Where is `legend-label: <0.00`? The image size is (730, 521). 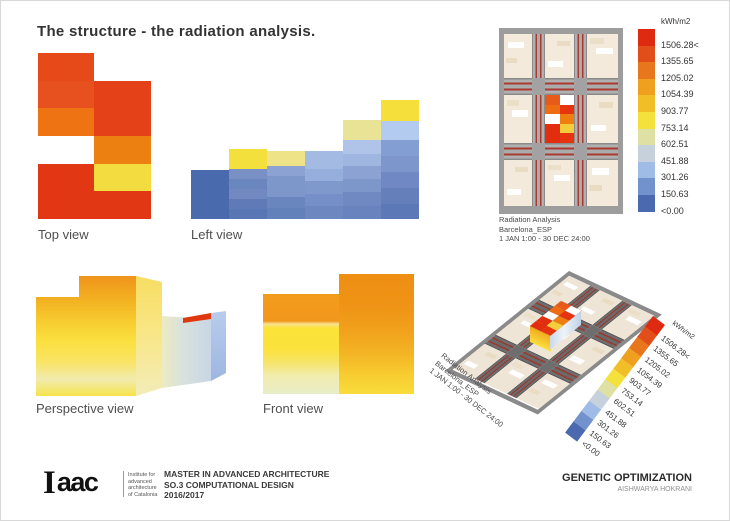
legend-label: <0.00 is located at coordinates (672, 210).